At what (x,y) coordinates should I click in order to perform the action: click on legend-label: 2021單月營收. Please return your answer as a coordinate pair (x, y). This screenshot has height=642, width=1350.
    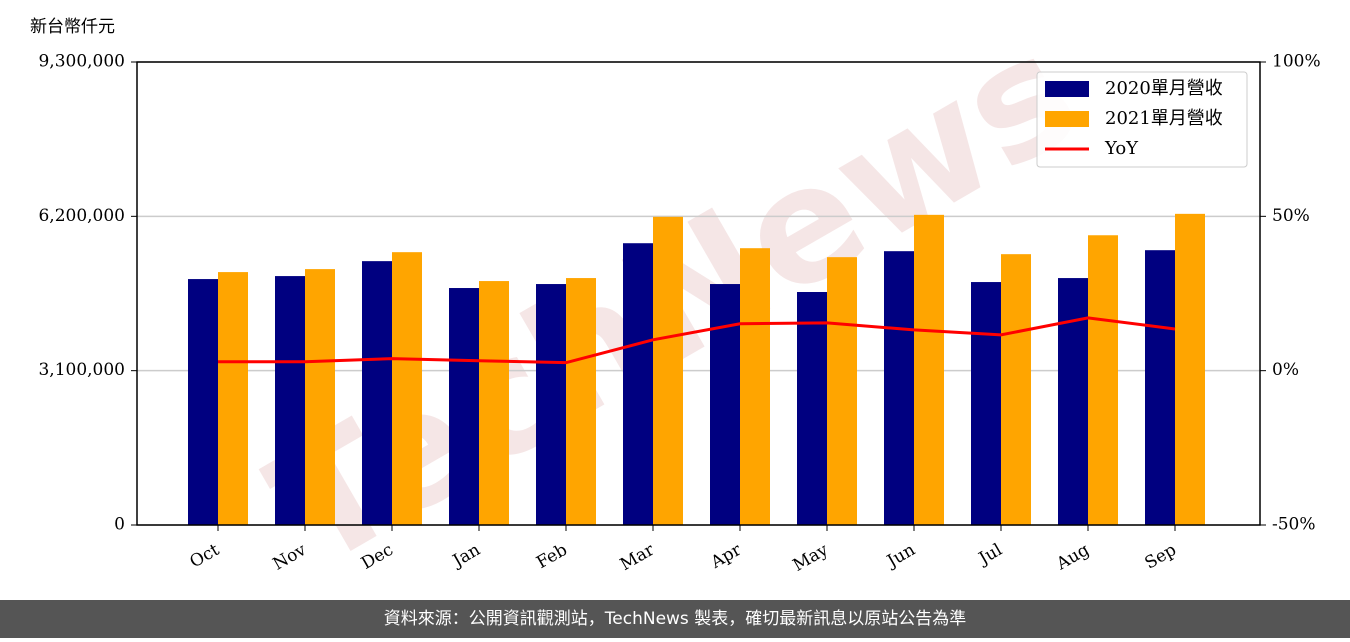
    Looking at the image, I should click on (1164, 118).